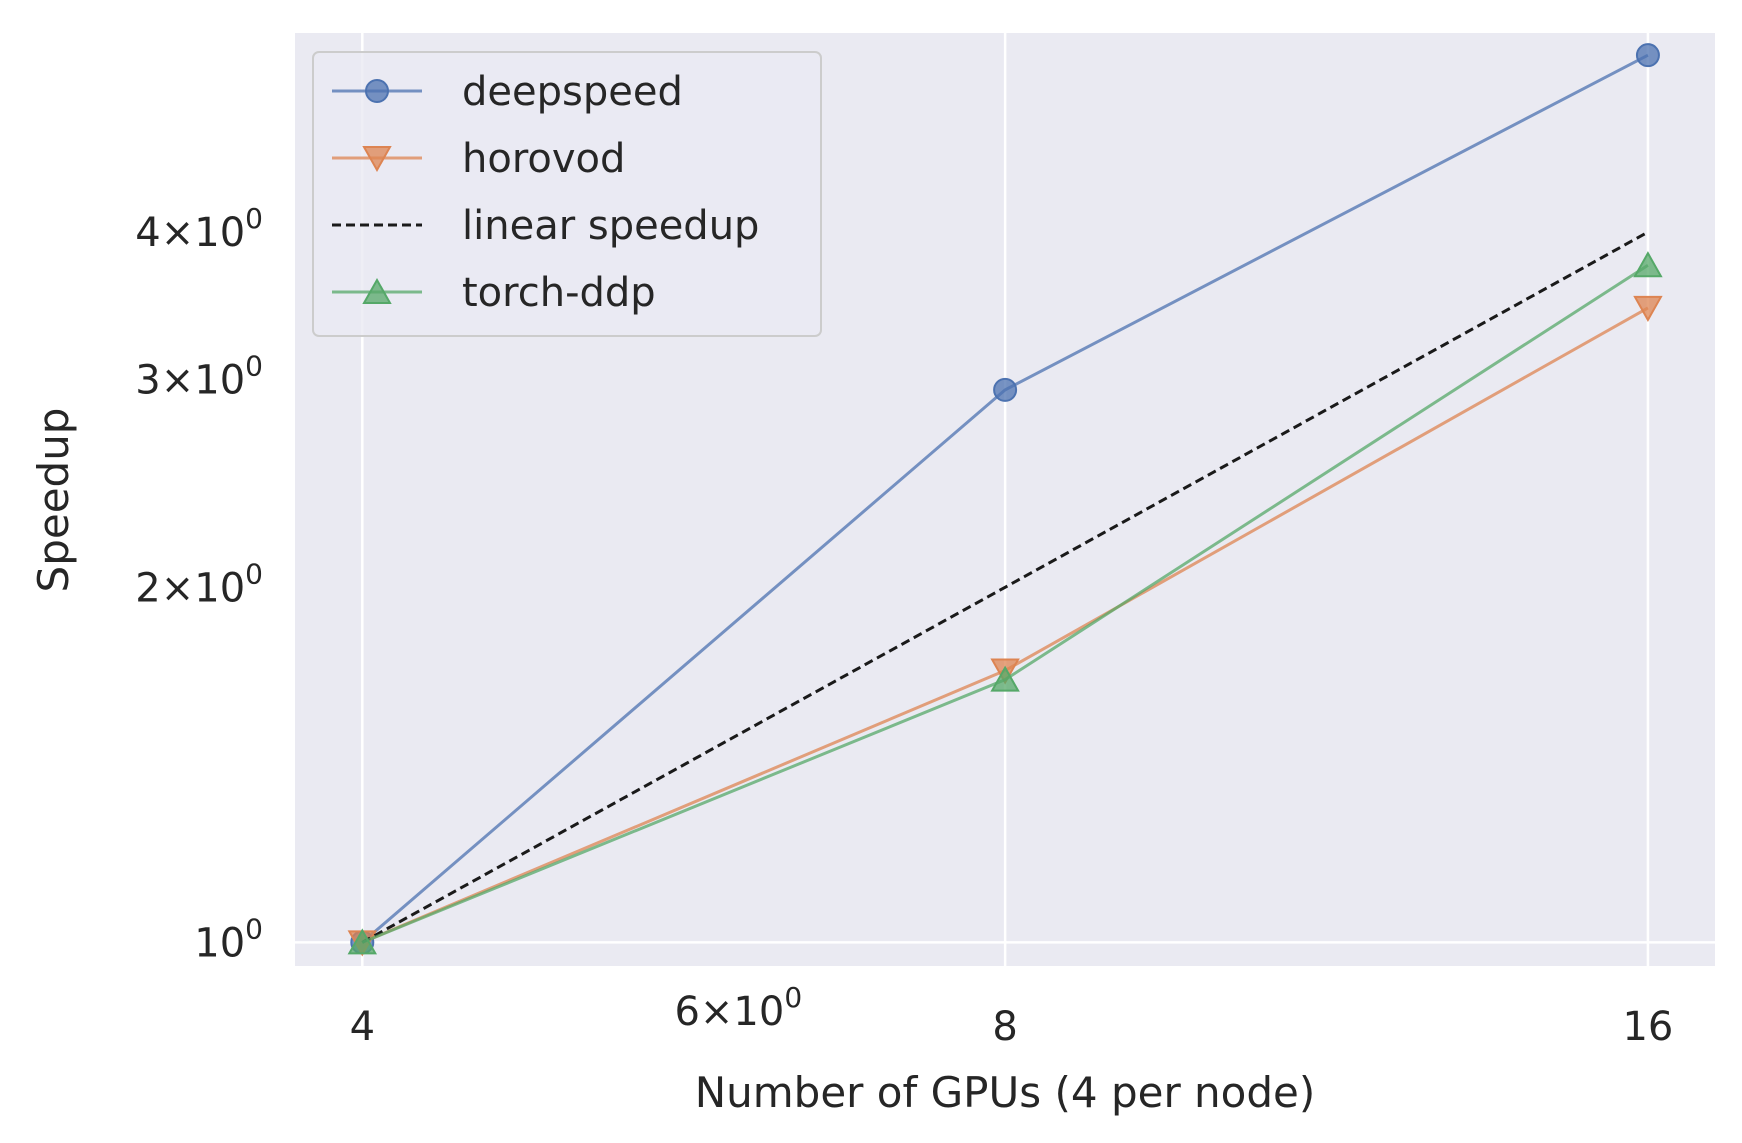  I want to click on x-tick-label-base: 6×10, so click(729, 1012).